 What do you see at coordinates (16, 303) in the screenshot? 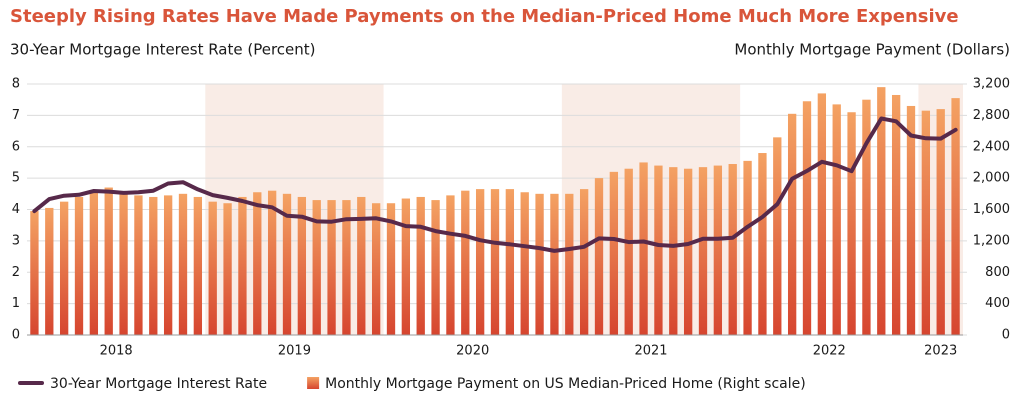
I see `y-tick-label: 1` at bounding box center [16, 303].